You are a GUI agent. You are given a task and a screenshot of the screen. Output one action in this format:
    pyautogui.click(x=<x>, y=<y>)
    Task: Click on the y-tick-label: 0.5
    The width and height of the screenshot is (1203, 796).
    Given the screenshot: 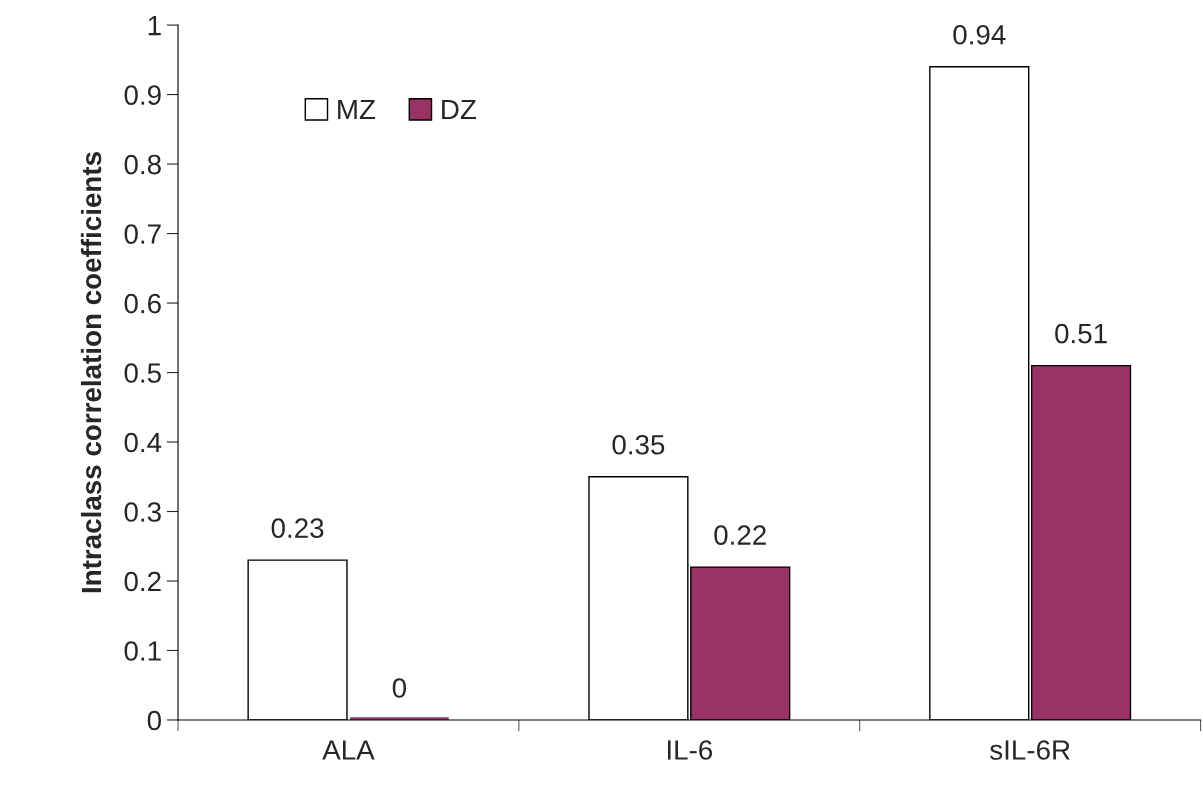 What is the action you would take?
    pyautogui.click(x=142, y=373)
    